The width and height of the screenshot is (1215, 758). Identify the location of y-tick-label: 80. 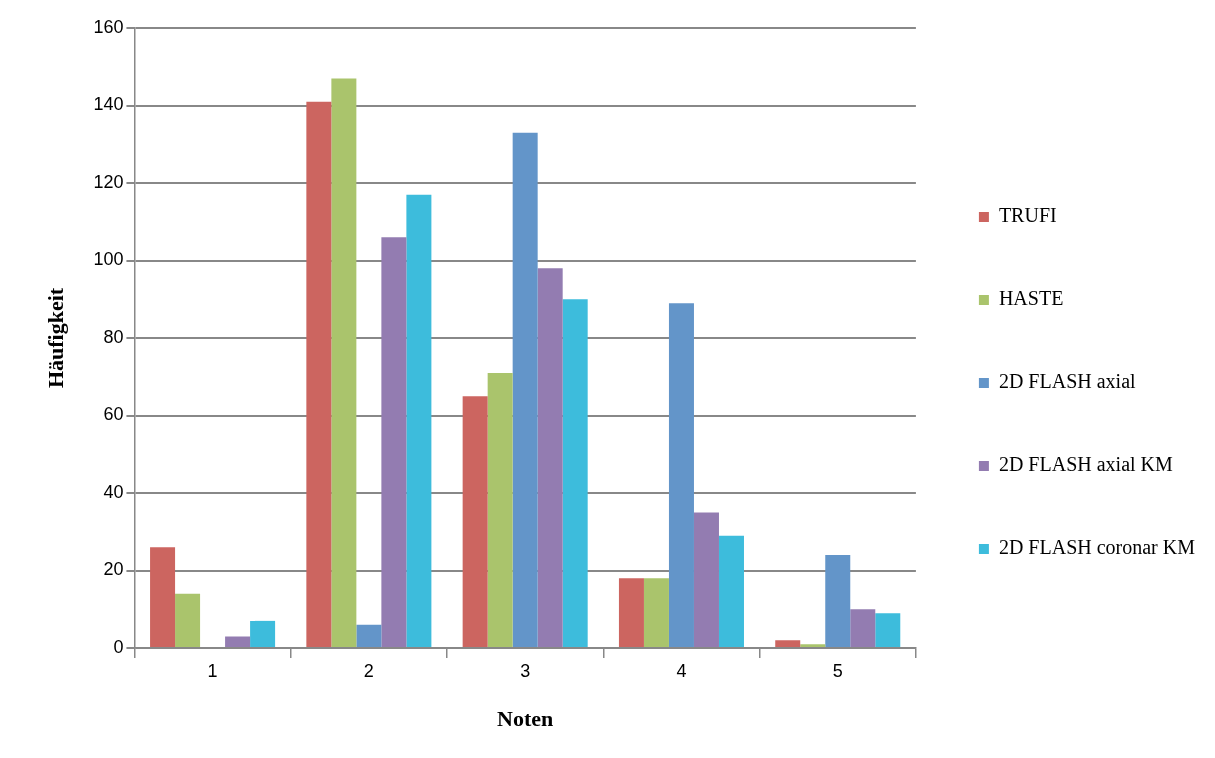
(113, 336).